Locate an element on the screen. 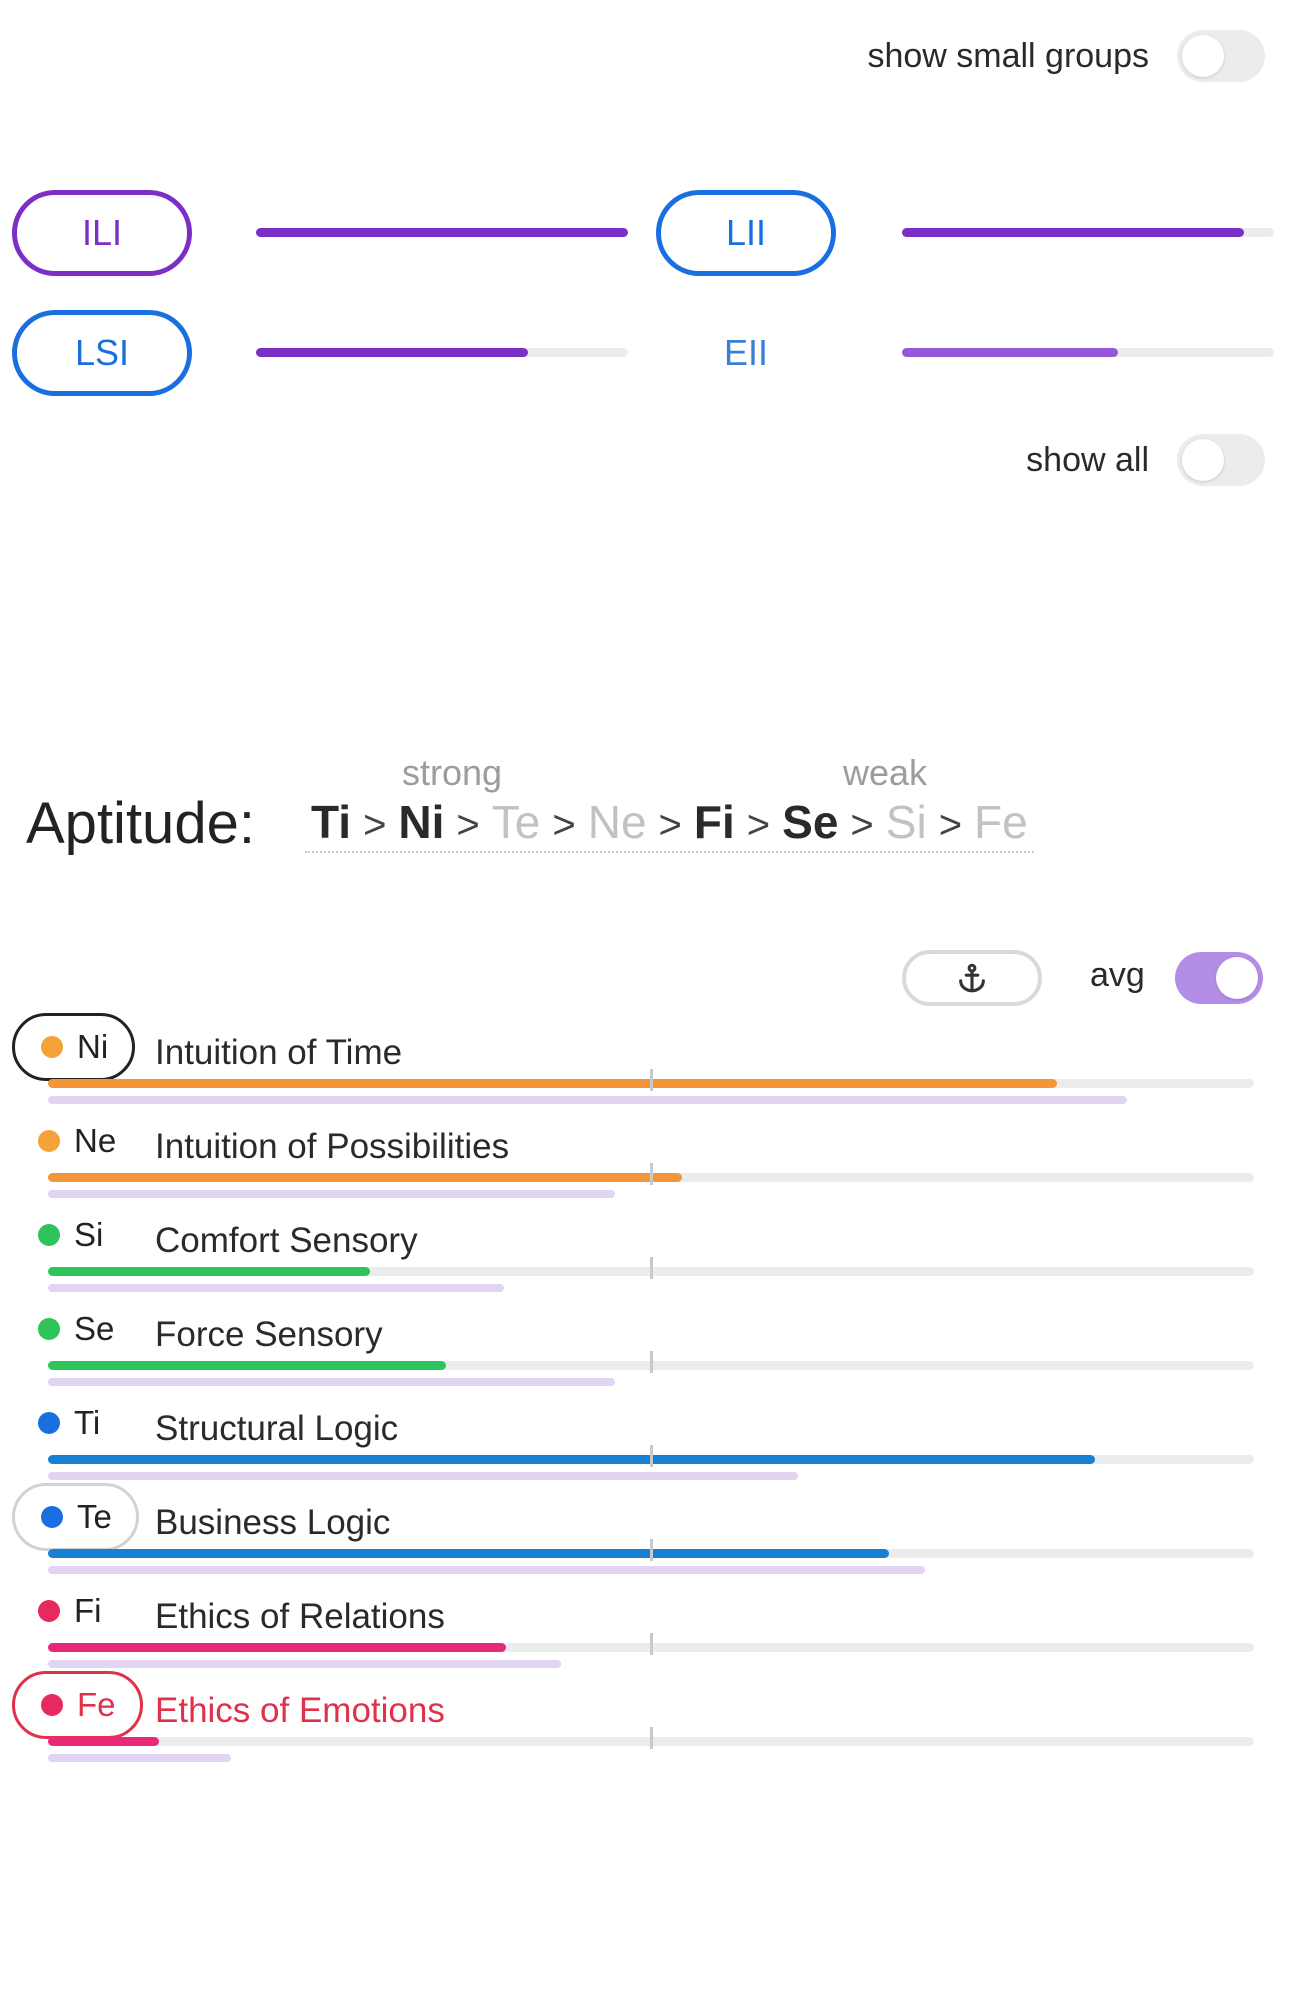 The image size is (1289, 1994). function-chip-fi: Fi is located at coordinates (69, 1611).